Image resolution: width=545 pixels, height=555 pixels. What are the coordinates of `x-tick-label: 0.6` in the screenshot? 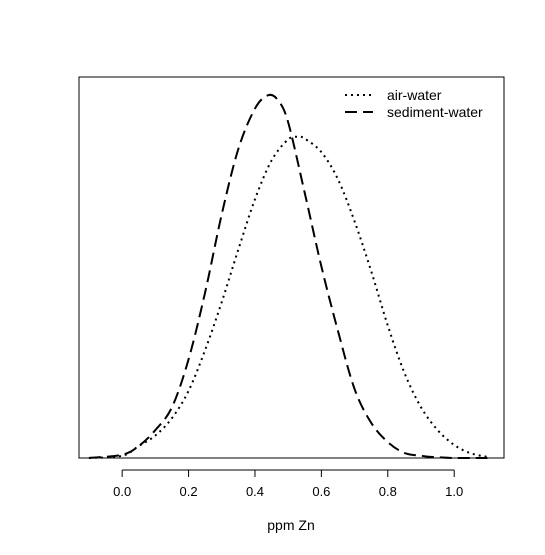 It's located at (321, 491).